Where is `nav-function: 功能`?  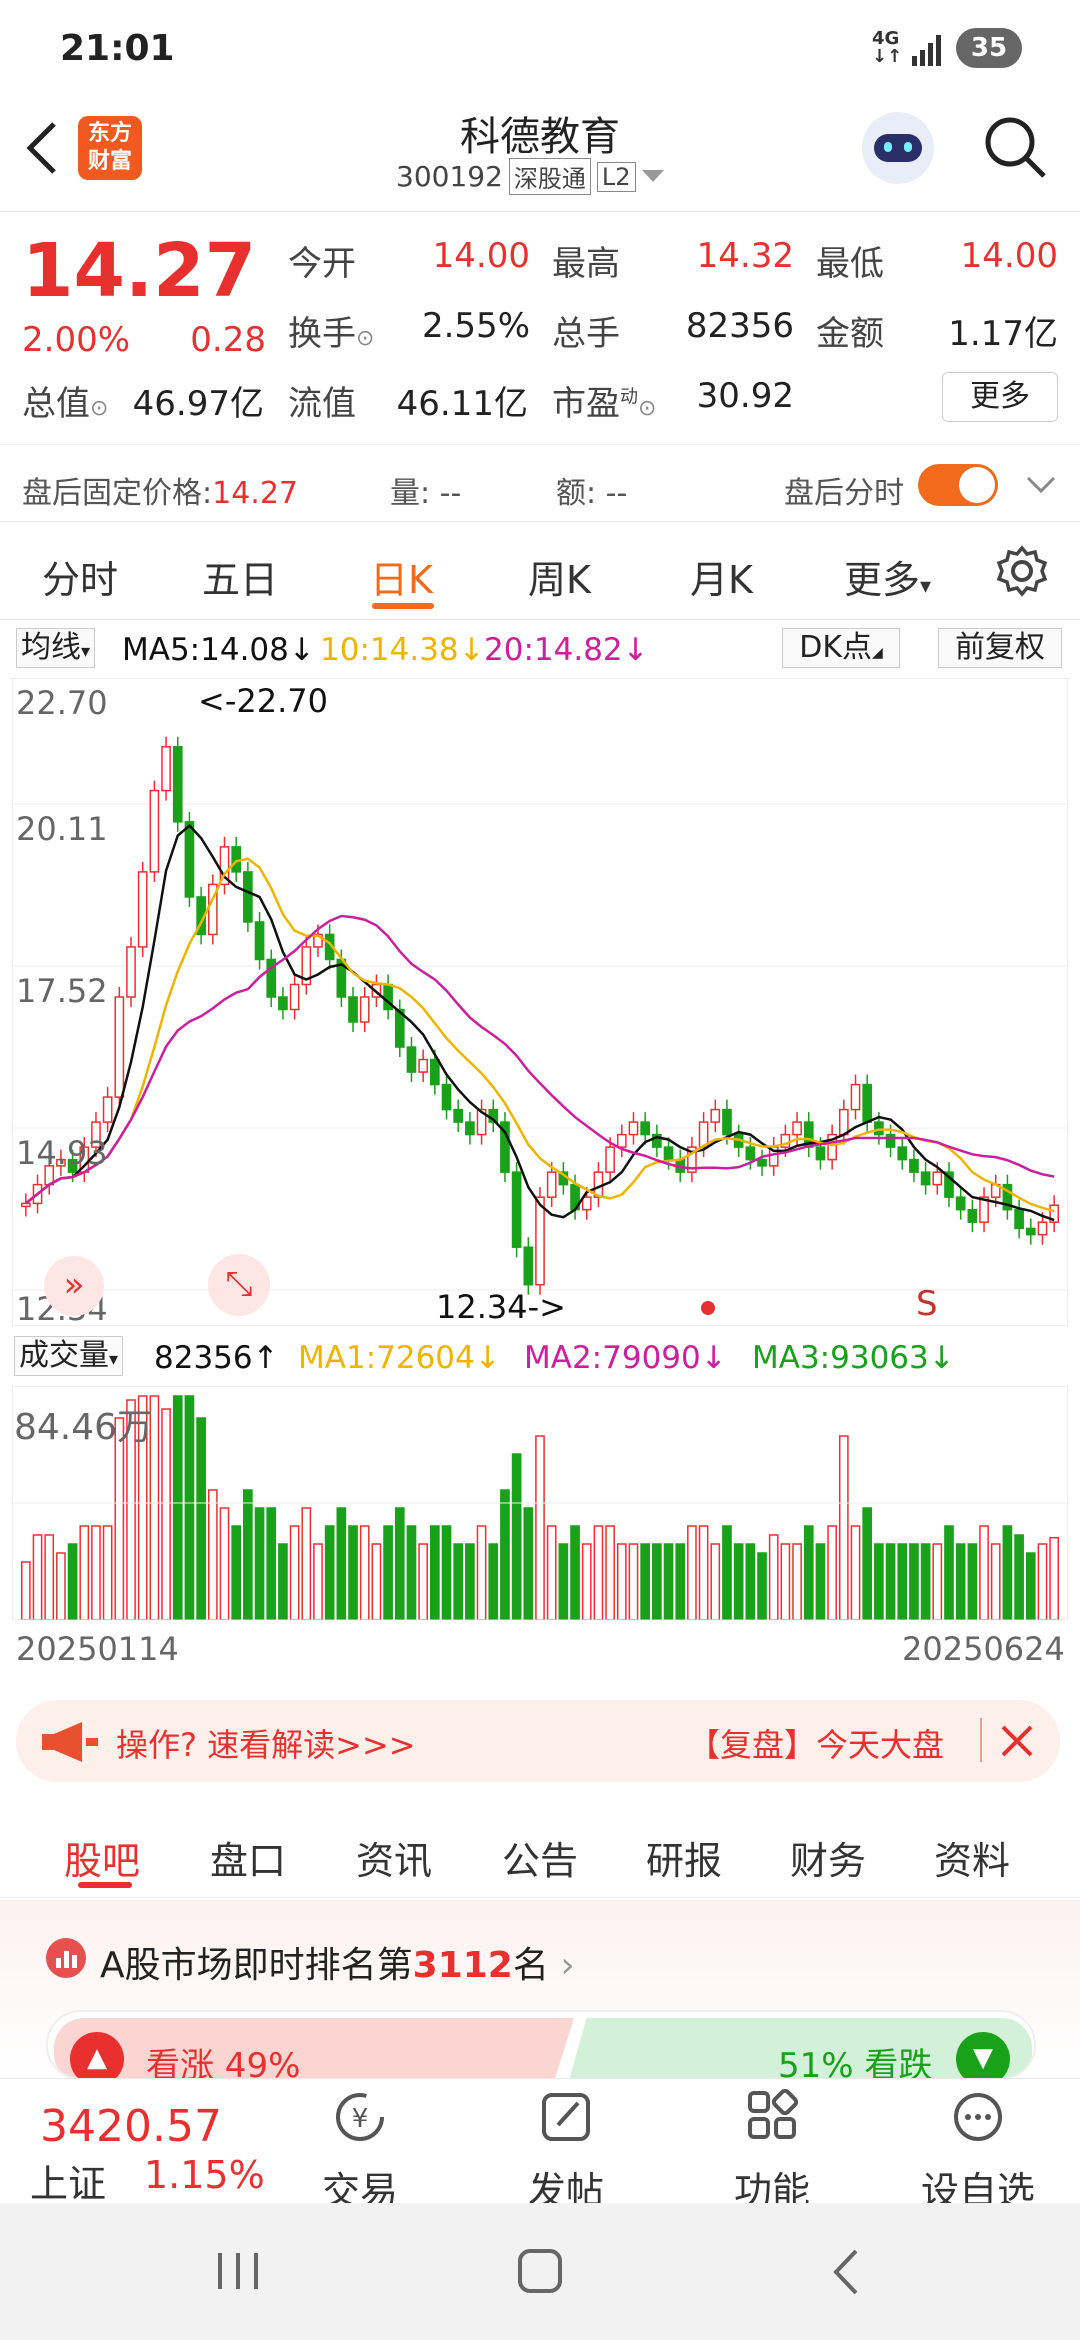 nav-function: 功能 is located at coordinates (772, 2151).